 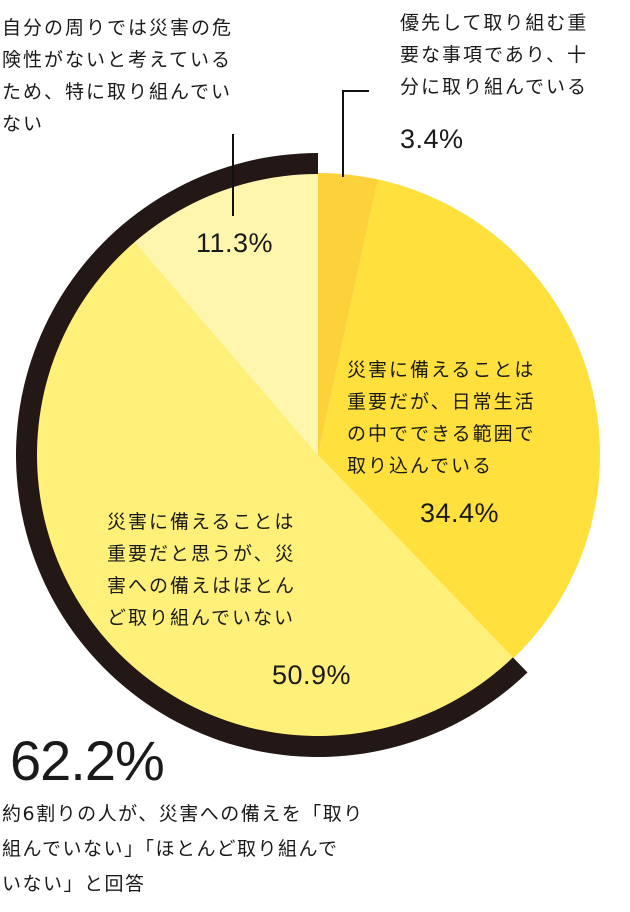 I want to click on label-slice-3-4: 優先して取り組む重 要な事項であり、十 分に取り組んでいる, so click(x=494, y=55).